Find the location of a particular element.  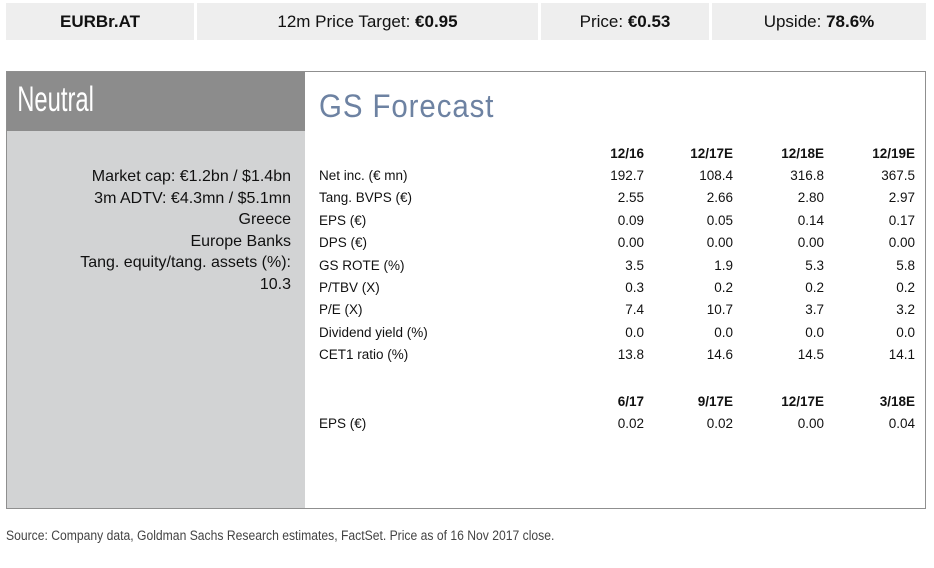

rating-banner: Neutral is located at coordinates (156, 101).